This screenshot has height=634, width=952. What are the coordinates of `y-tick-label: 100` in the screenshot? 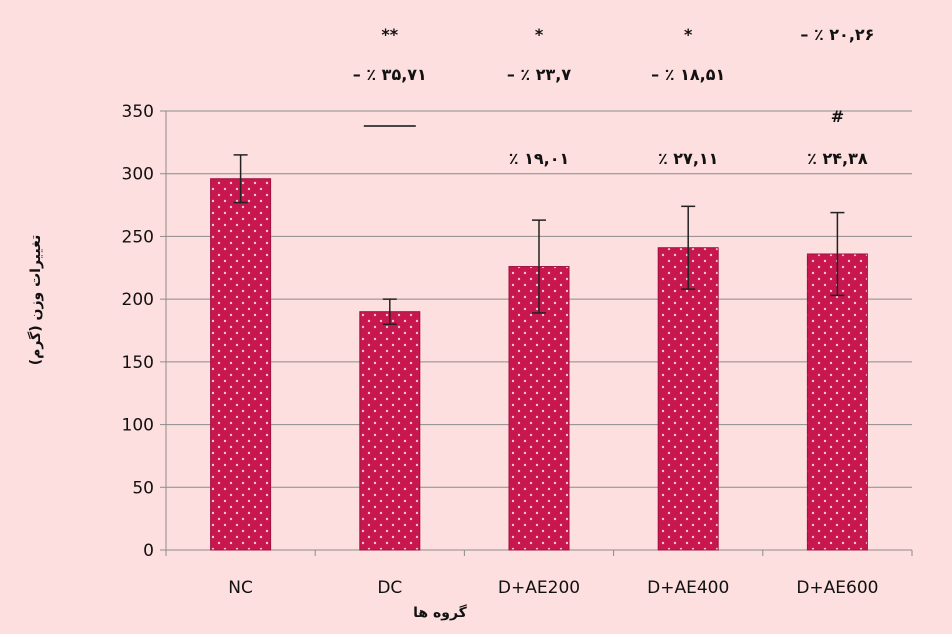 It's located at (138, 426).